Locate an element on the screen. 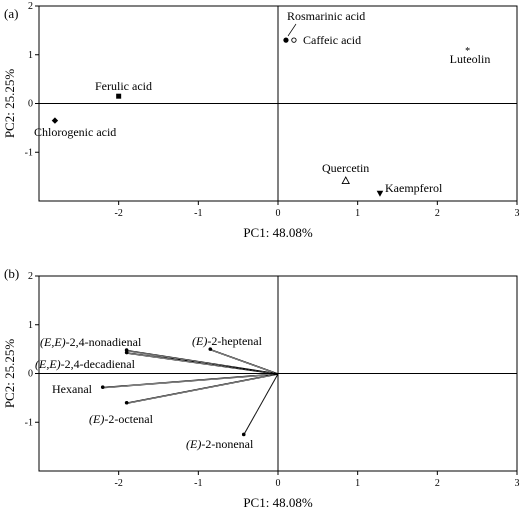  label-suffix: -2,4-nonadienal is located at coordinates (104, 342).